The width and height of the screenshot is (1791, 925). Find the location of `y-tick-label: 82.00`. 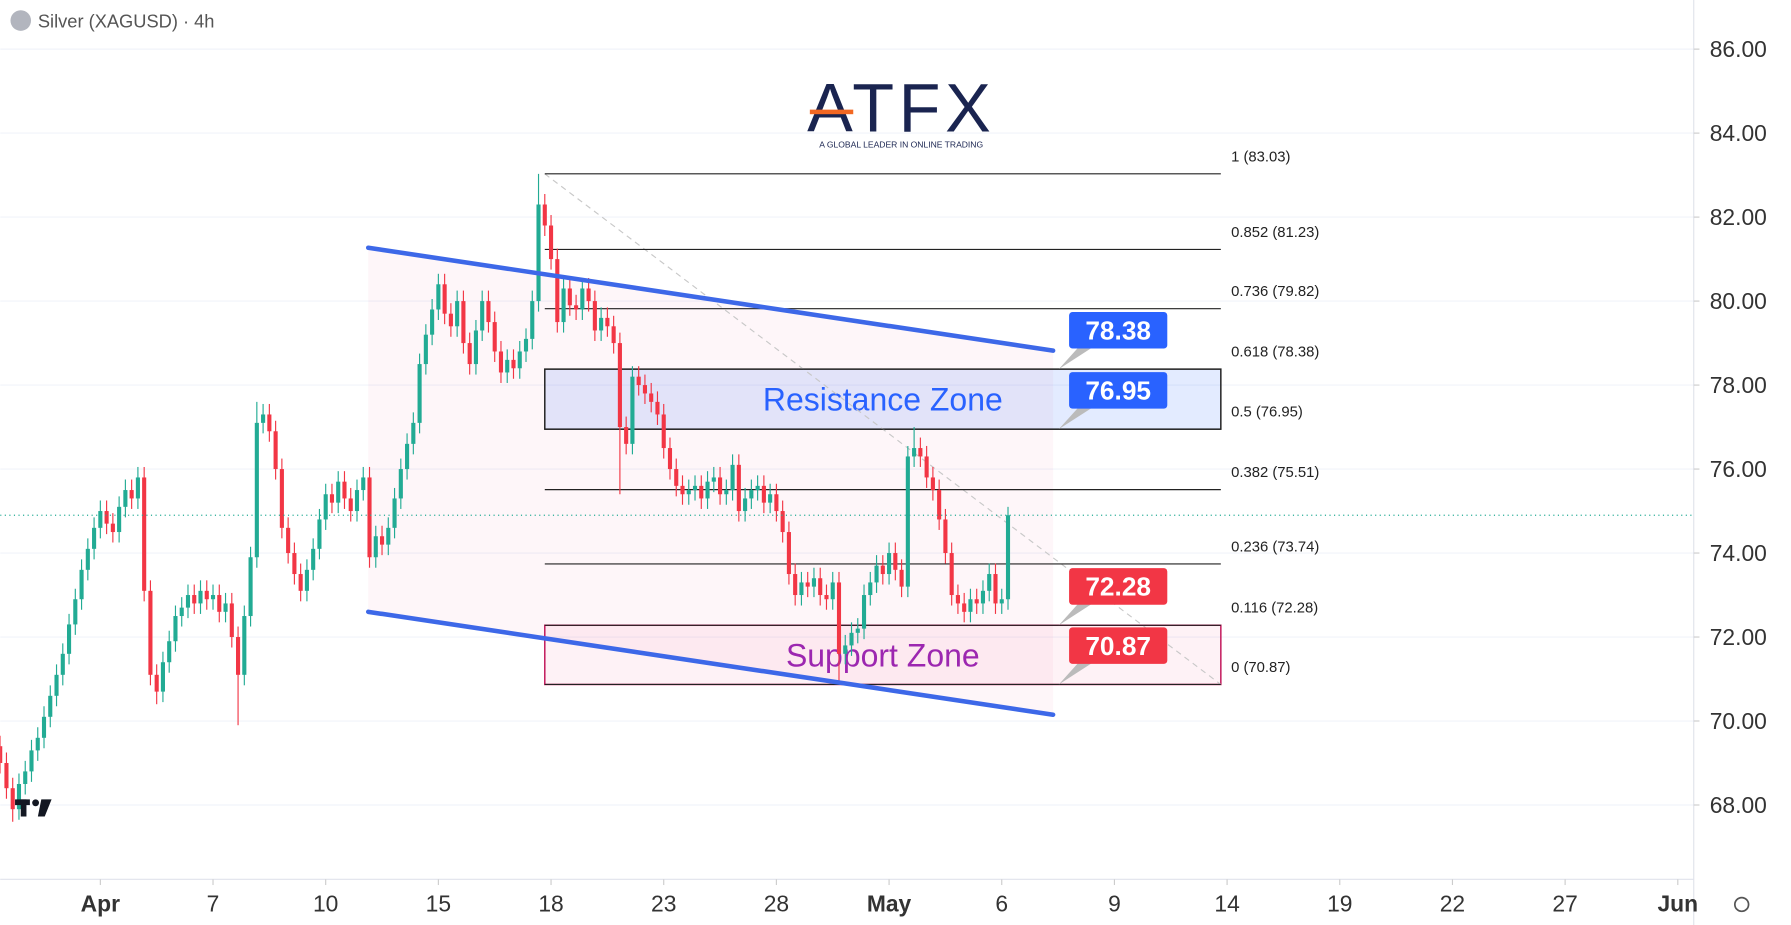

y-tick-label: 82.00 is located at coordinates (1738, 217).